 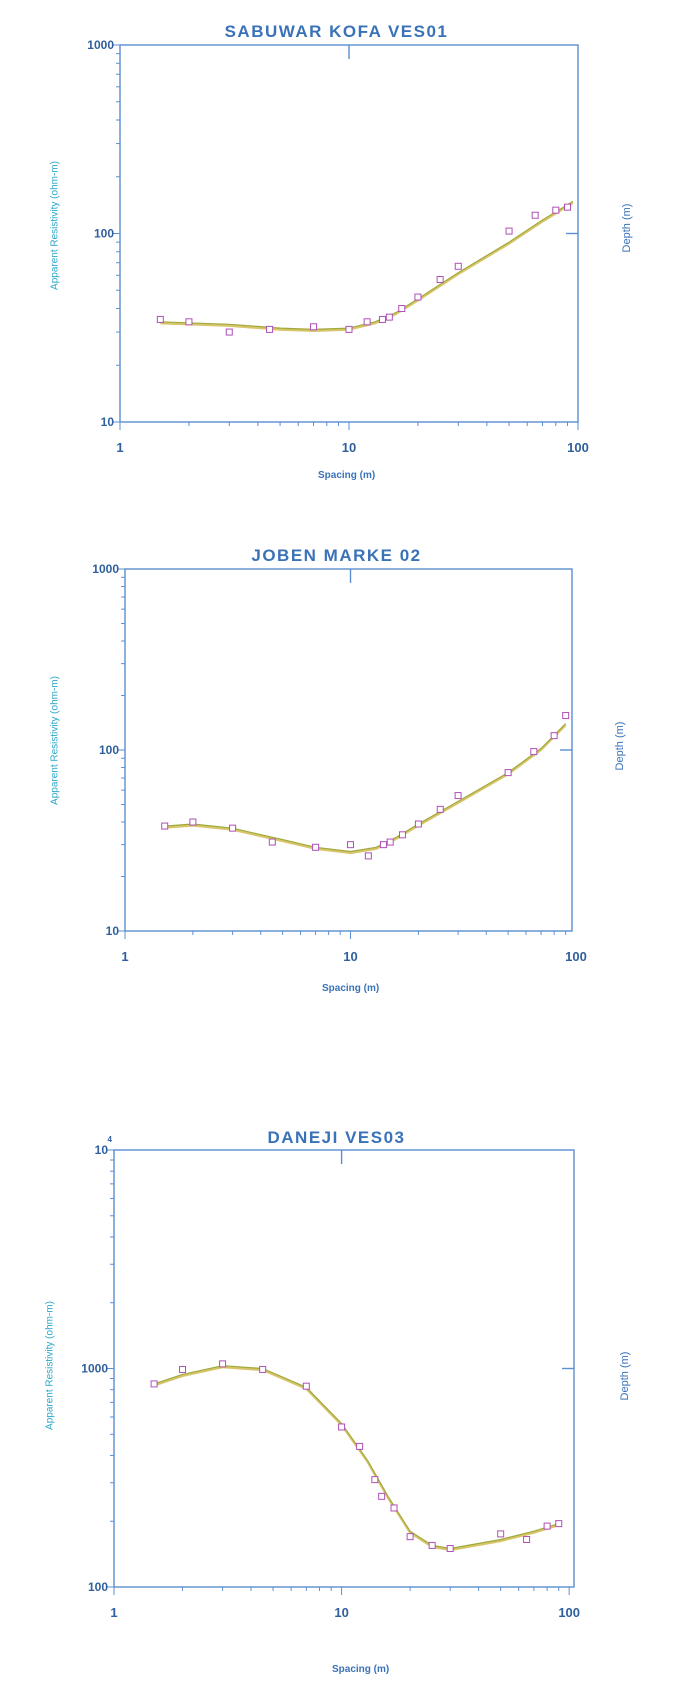 I want to click on chart-title: SABUWAR KOFA VES01, so click(x=336, y=31).